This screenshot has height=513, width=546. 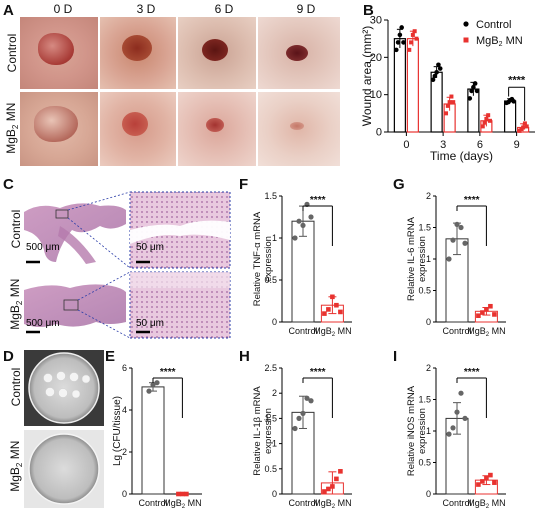 I want to click on legend-marker-control, so click(x=466, y=24).